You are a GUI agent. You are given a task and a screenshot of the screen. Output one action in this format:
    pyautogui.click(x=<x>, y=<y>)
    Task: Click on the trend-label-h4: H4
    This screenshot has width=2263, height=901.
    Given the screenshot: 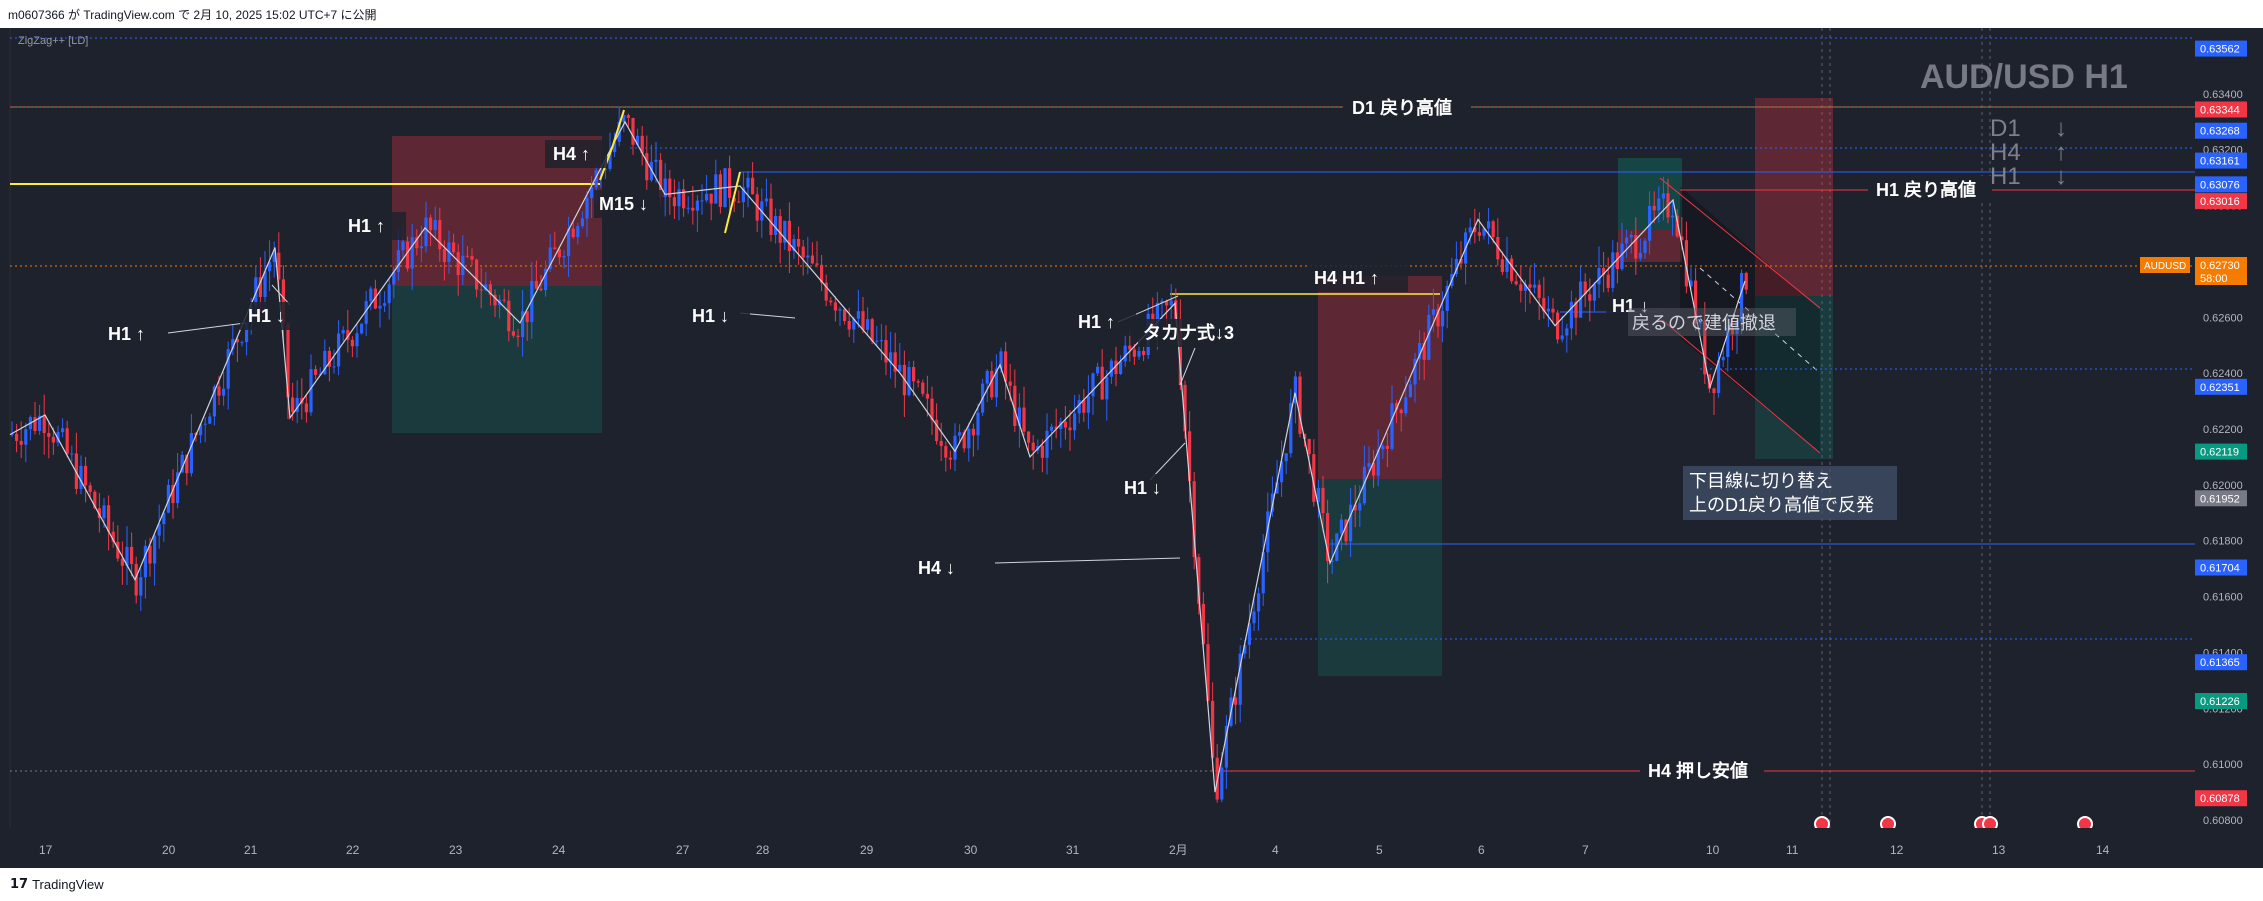 What is the action you would take?
    pyautogui.click(x=2005, y=152)
    